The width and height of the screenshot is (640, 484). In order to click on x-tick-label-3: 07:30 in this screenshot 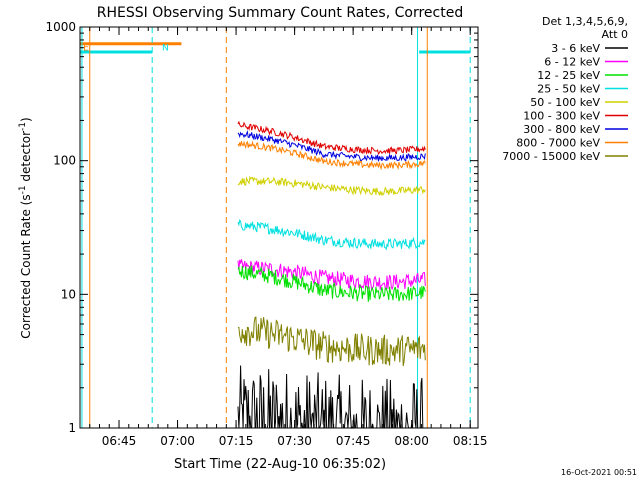, I will do `click(294, 441)`.